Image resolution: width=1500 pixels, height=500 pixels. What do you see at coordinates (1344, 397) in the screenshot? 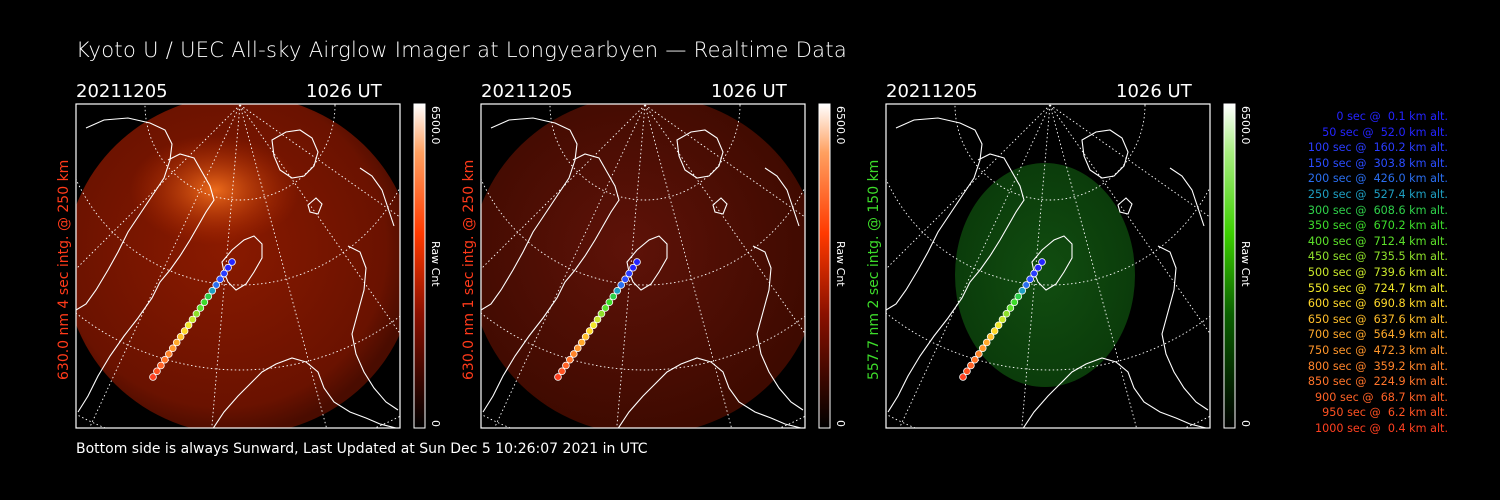
I see `trajectory-legend-time: 900 sec @` at bounding box center [1344, 397].